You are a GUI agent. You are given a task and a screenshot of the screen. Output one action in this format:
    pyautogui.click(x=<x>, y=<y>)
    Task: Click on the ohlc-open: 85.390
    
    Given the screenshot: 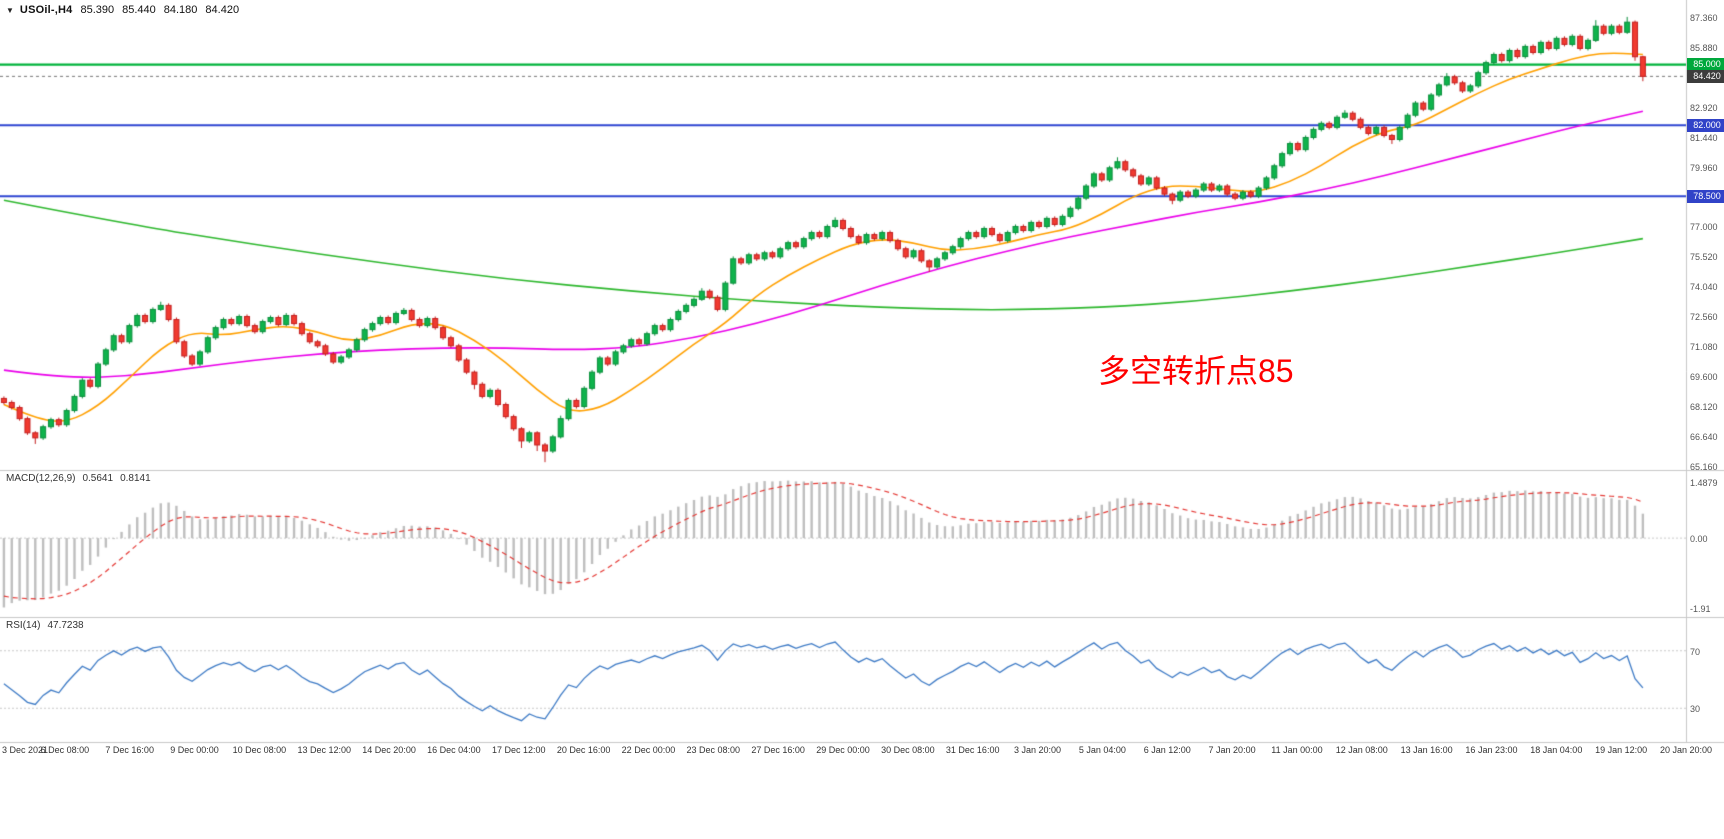 What is the action you would take?
    pyautogui.click(x=97, y=10)
    